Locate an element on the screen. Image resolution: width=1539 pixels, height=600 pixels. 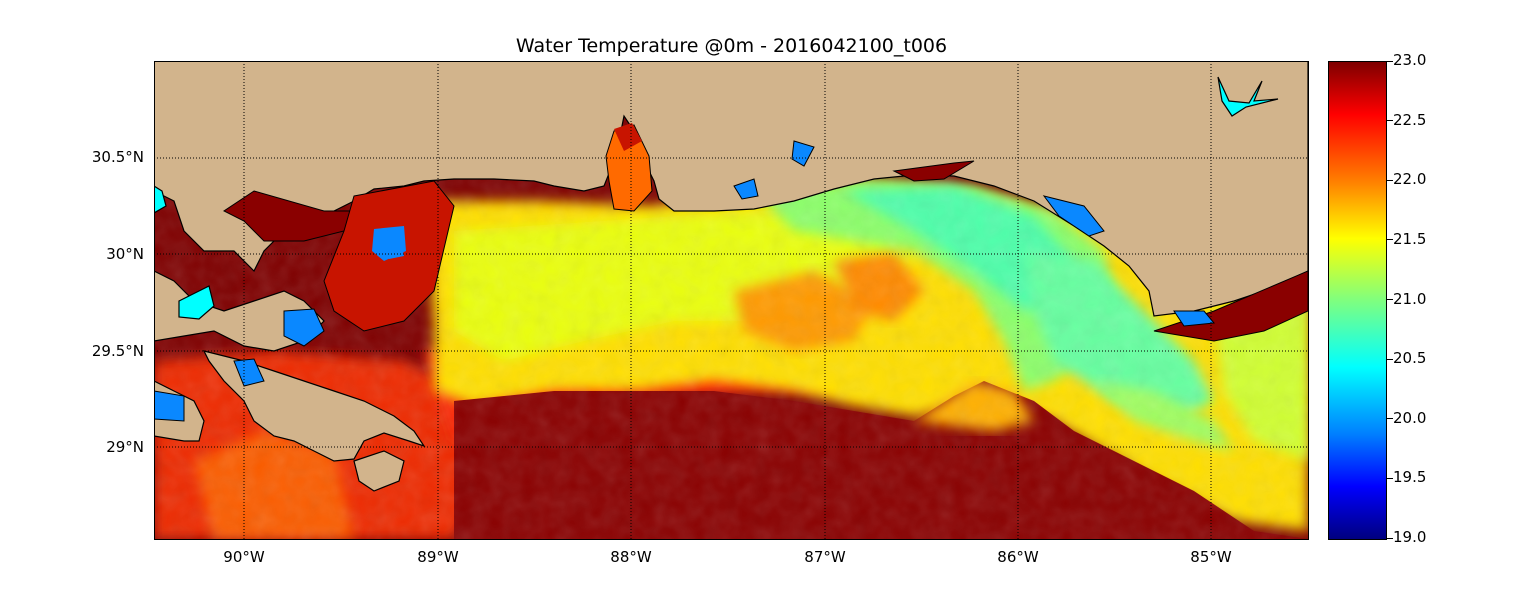
lon-label-85w: 85°W is located at coordinates (1211, 557).